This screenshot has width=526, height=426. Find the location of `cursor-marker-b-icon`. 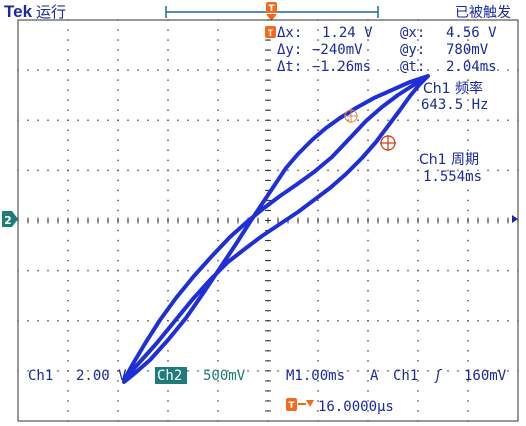

cursor-marker-b-icon is located at coordinates (388, 143).